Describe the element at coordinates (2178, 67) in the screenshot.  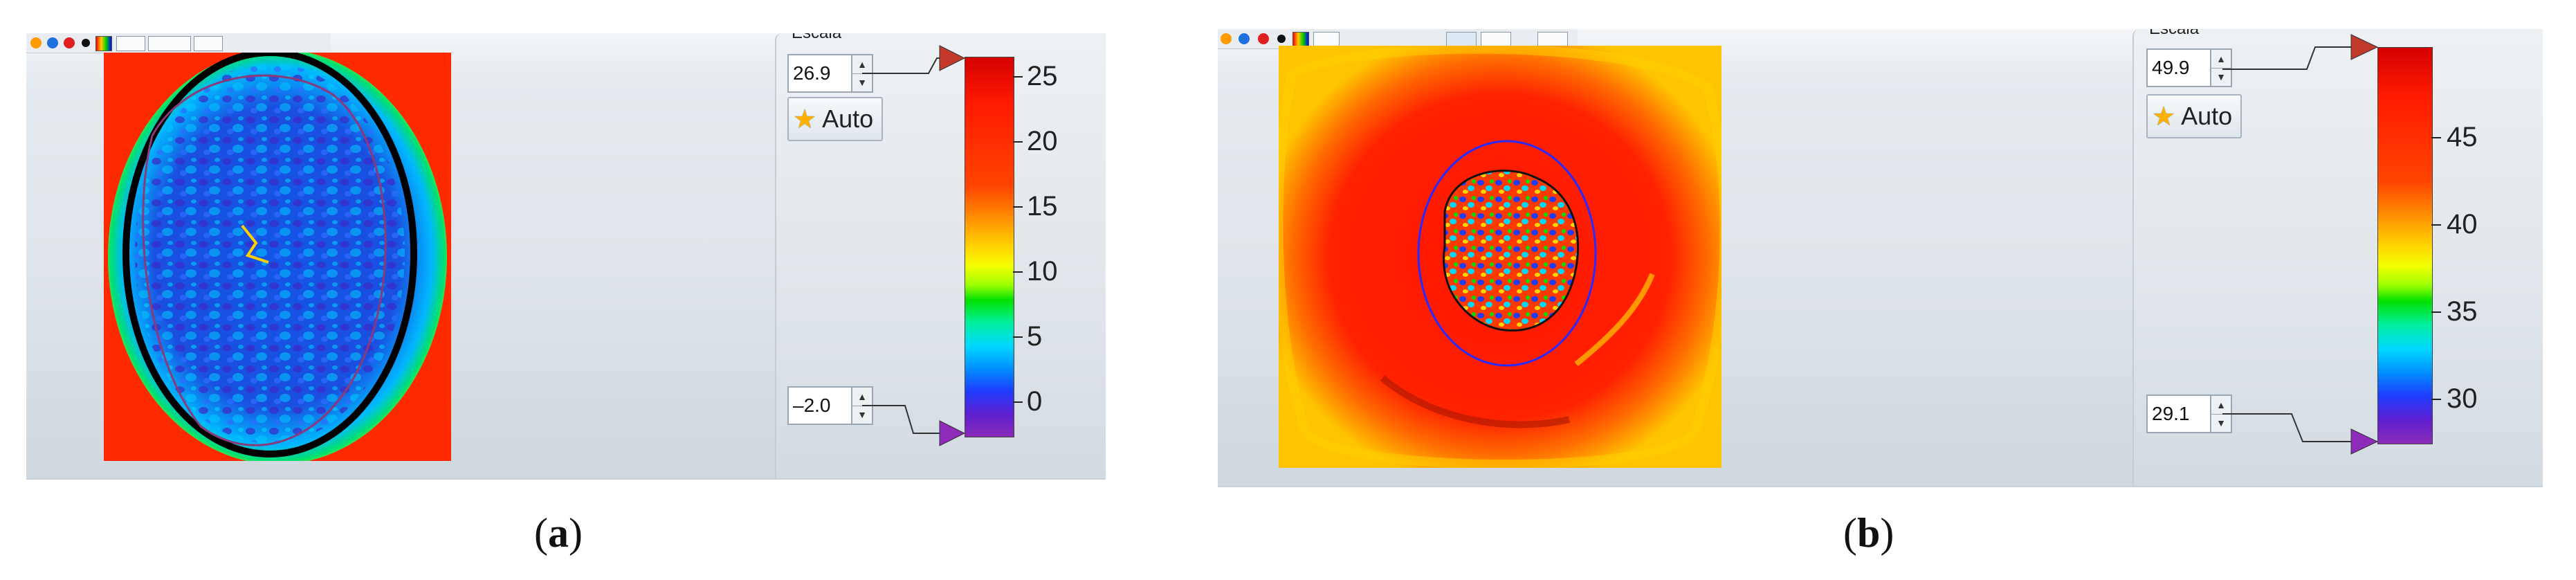
I see `max-value-field: 49.9` at that location.